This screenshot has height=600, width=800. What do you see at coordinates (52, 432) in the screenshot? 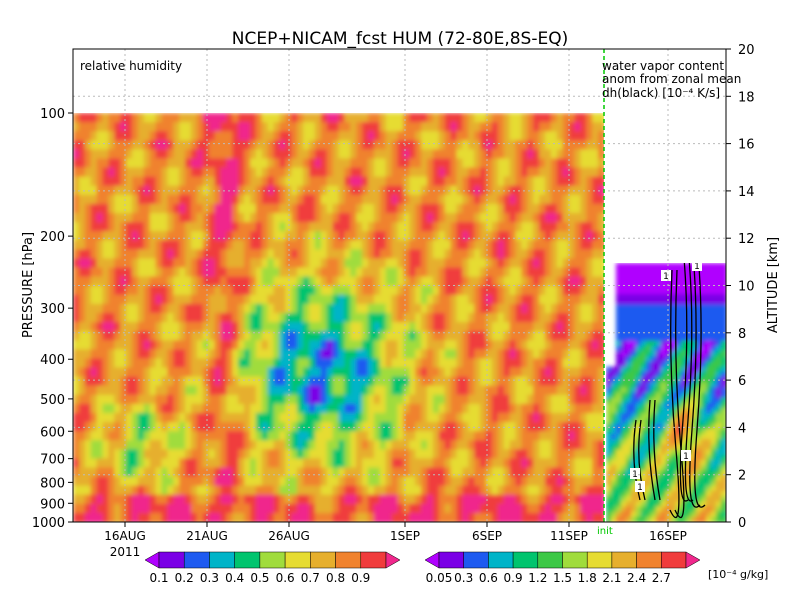
I see `y-tick-label: 600` at bounding box center [52, 432].